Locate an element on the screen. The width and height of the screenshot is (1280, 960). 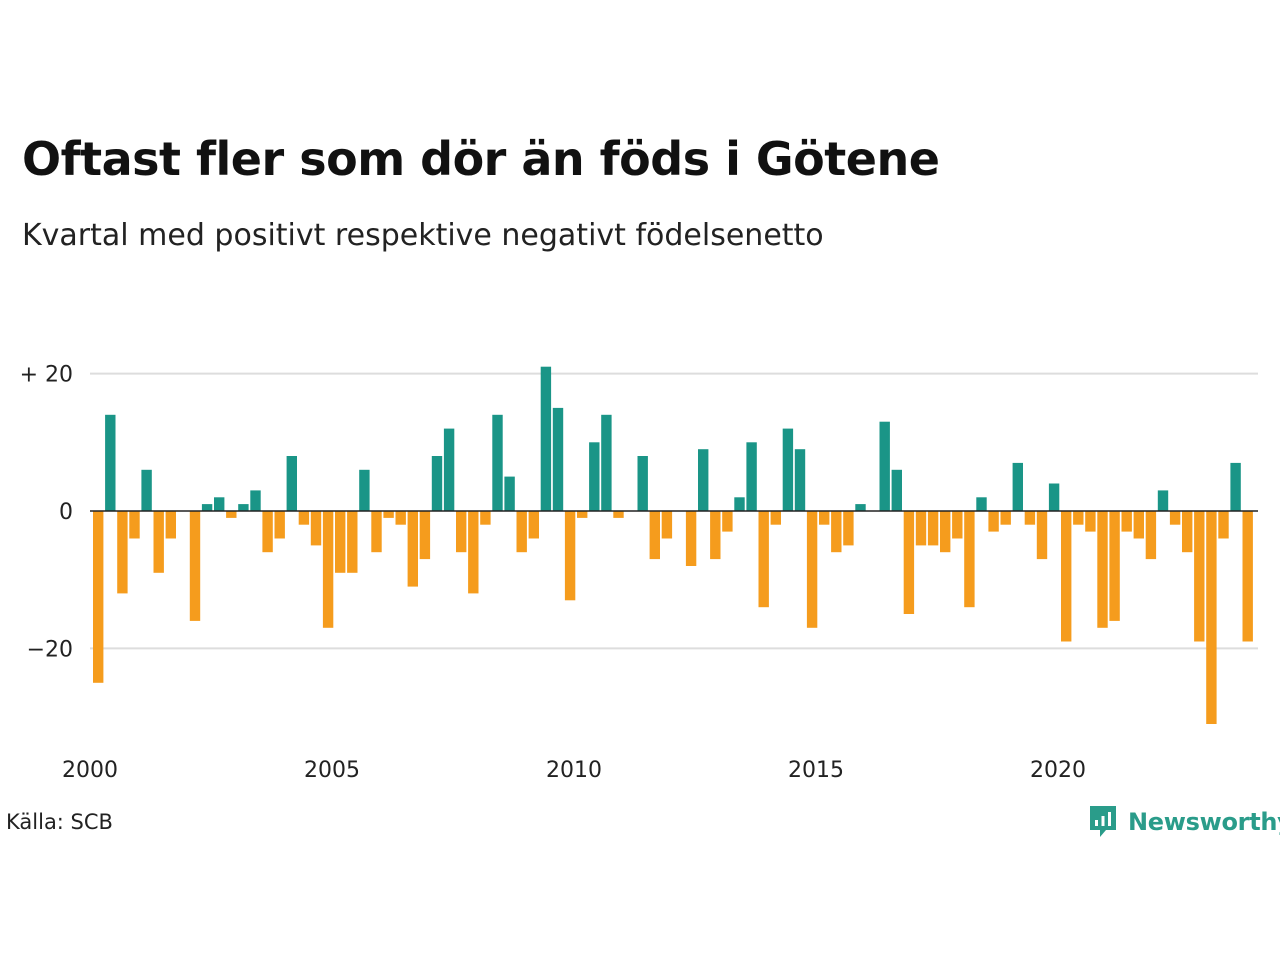
chart-title: Oftast fler som dör än föds i Götene is located at coordinates (481, 159).